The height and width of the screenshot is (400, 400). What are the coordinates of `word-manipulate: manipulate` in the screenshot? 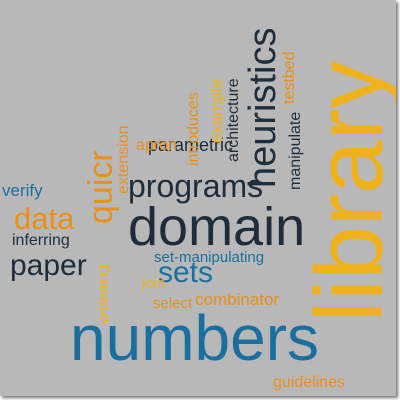 It's located at (295, 150).